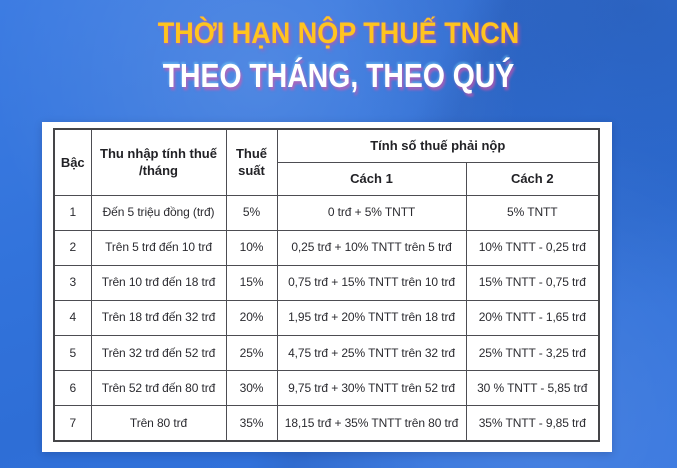 The height and width of the screenshot is (468, 677). What do you see at coordinates (72, 388) in the screenshot?
I see `level-cell: 6` at bounding box center [72, 388].